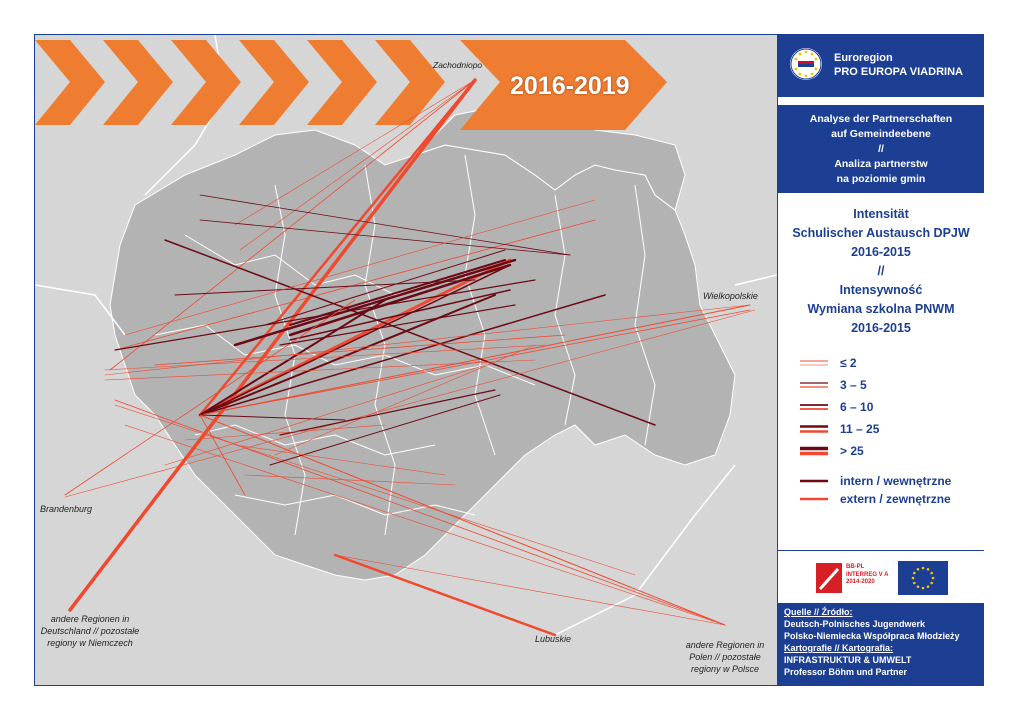  Describe the element at coordinates (839, 429) in the screenshot. I see `legend-item-11to25: 11 – 25` at that location.